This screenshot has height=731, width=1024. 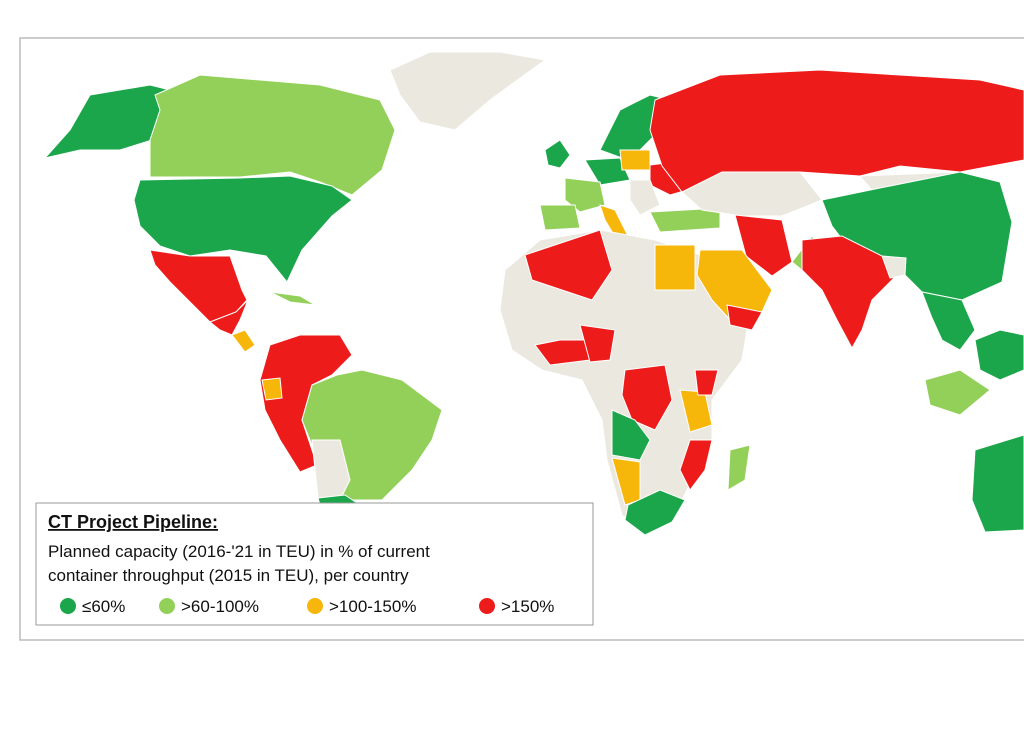 What do you see at coordinates (527, 606) in the screenshot?
I see `legend-label: >150%` at bounding box center [527, 606].